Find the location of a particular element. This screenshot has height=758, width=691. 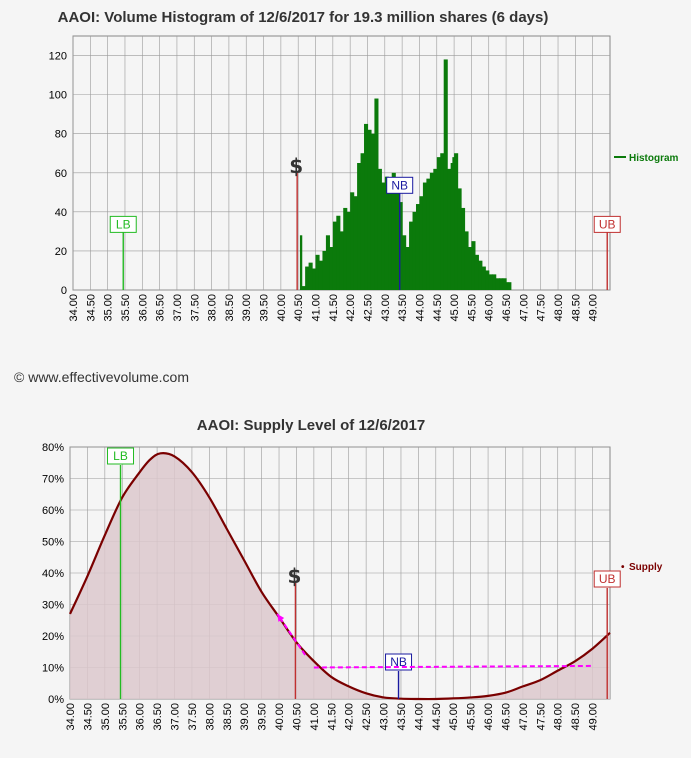

histogram-x-tick-label: 46.00 is located at coordinates (490, 308).